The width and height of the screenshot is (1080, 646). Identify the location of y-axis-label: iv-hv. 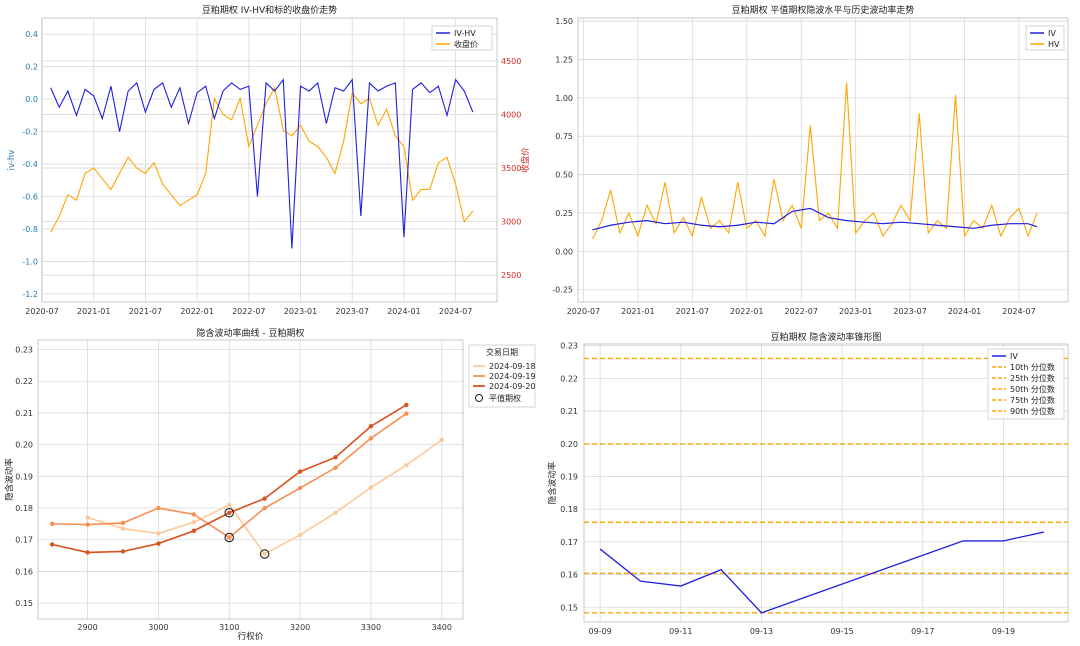
(12, 160).